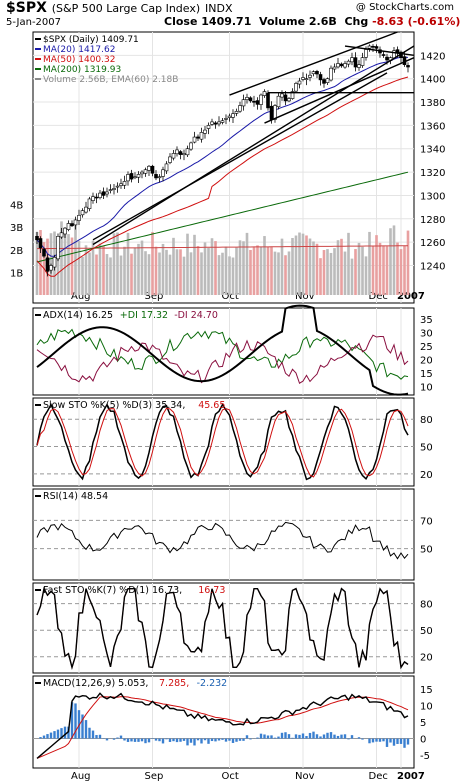 The height and width of the screenshot is (781, 460). Describe the element at coordinates (211, 590) in the screenshot. I see `legend-label: 16.73` at that location.